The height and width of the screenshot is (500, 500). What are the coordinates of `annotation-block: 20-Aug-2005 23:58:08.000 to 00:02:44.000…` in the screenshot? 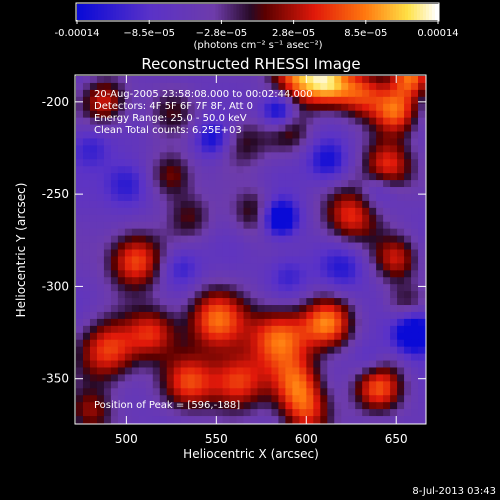 It's located at (203, 112).